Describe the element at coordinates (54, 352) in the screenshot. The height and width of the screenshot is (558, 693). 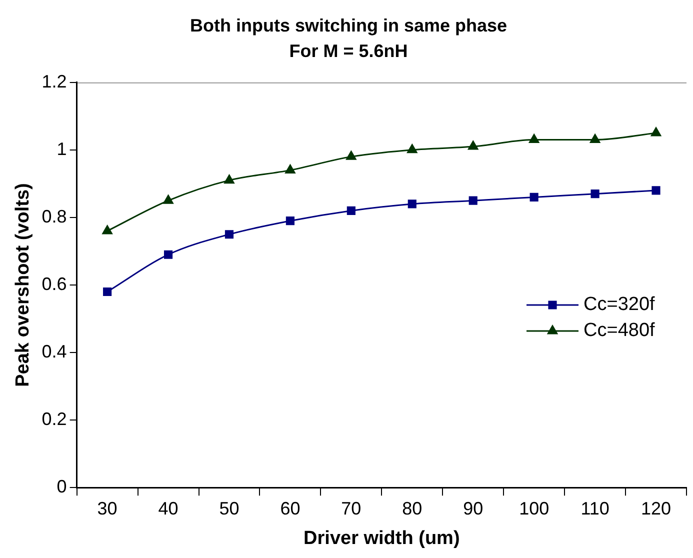
I see `y-tick-label: 0.4` at that location.